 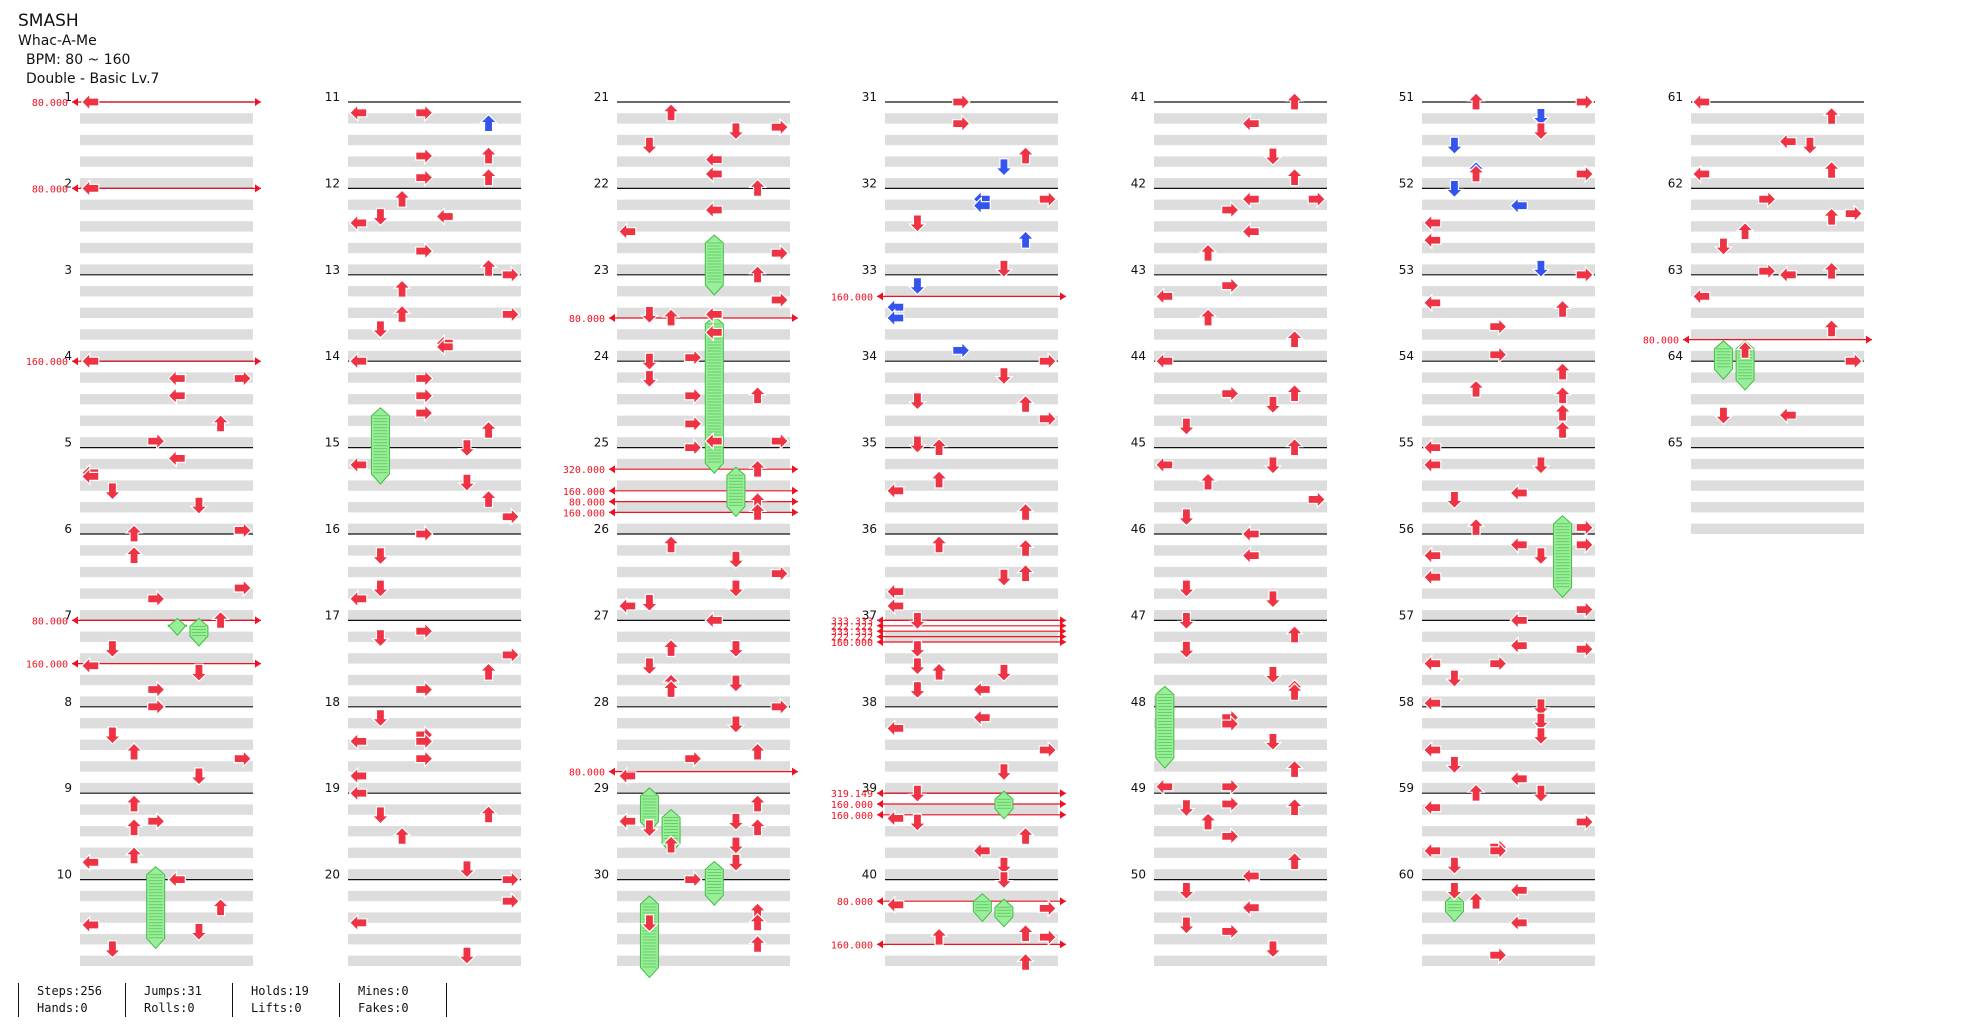 What do you see at coordinates (68, 356) in the screenshot?
I see `measure-number: 4` at bounding box center [68, 356].